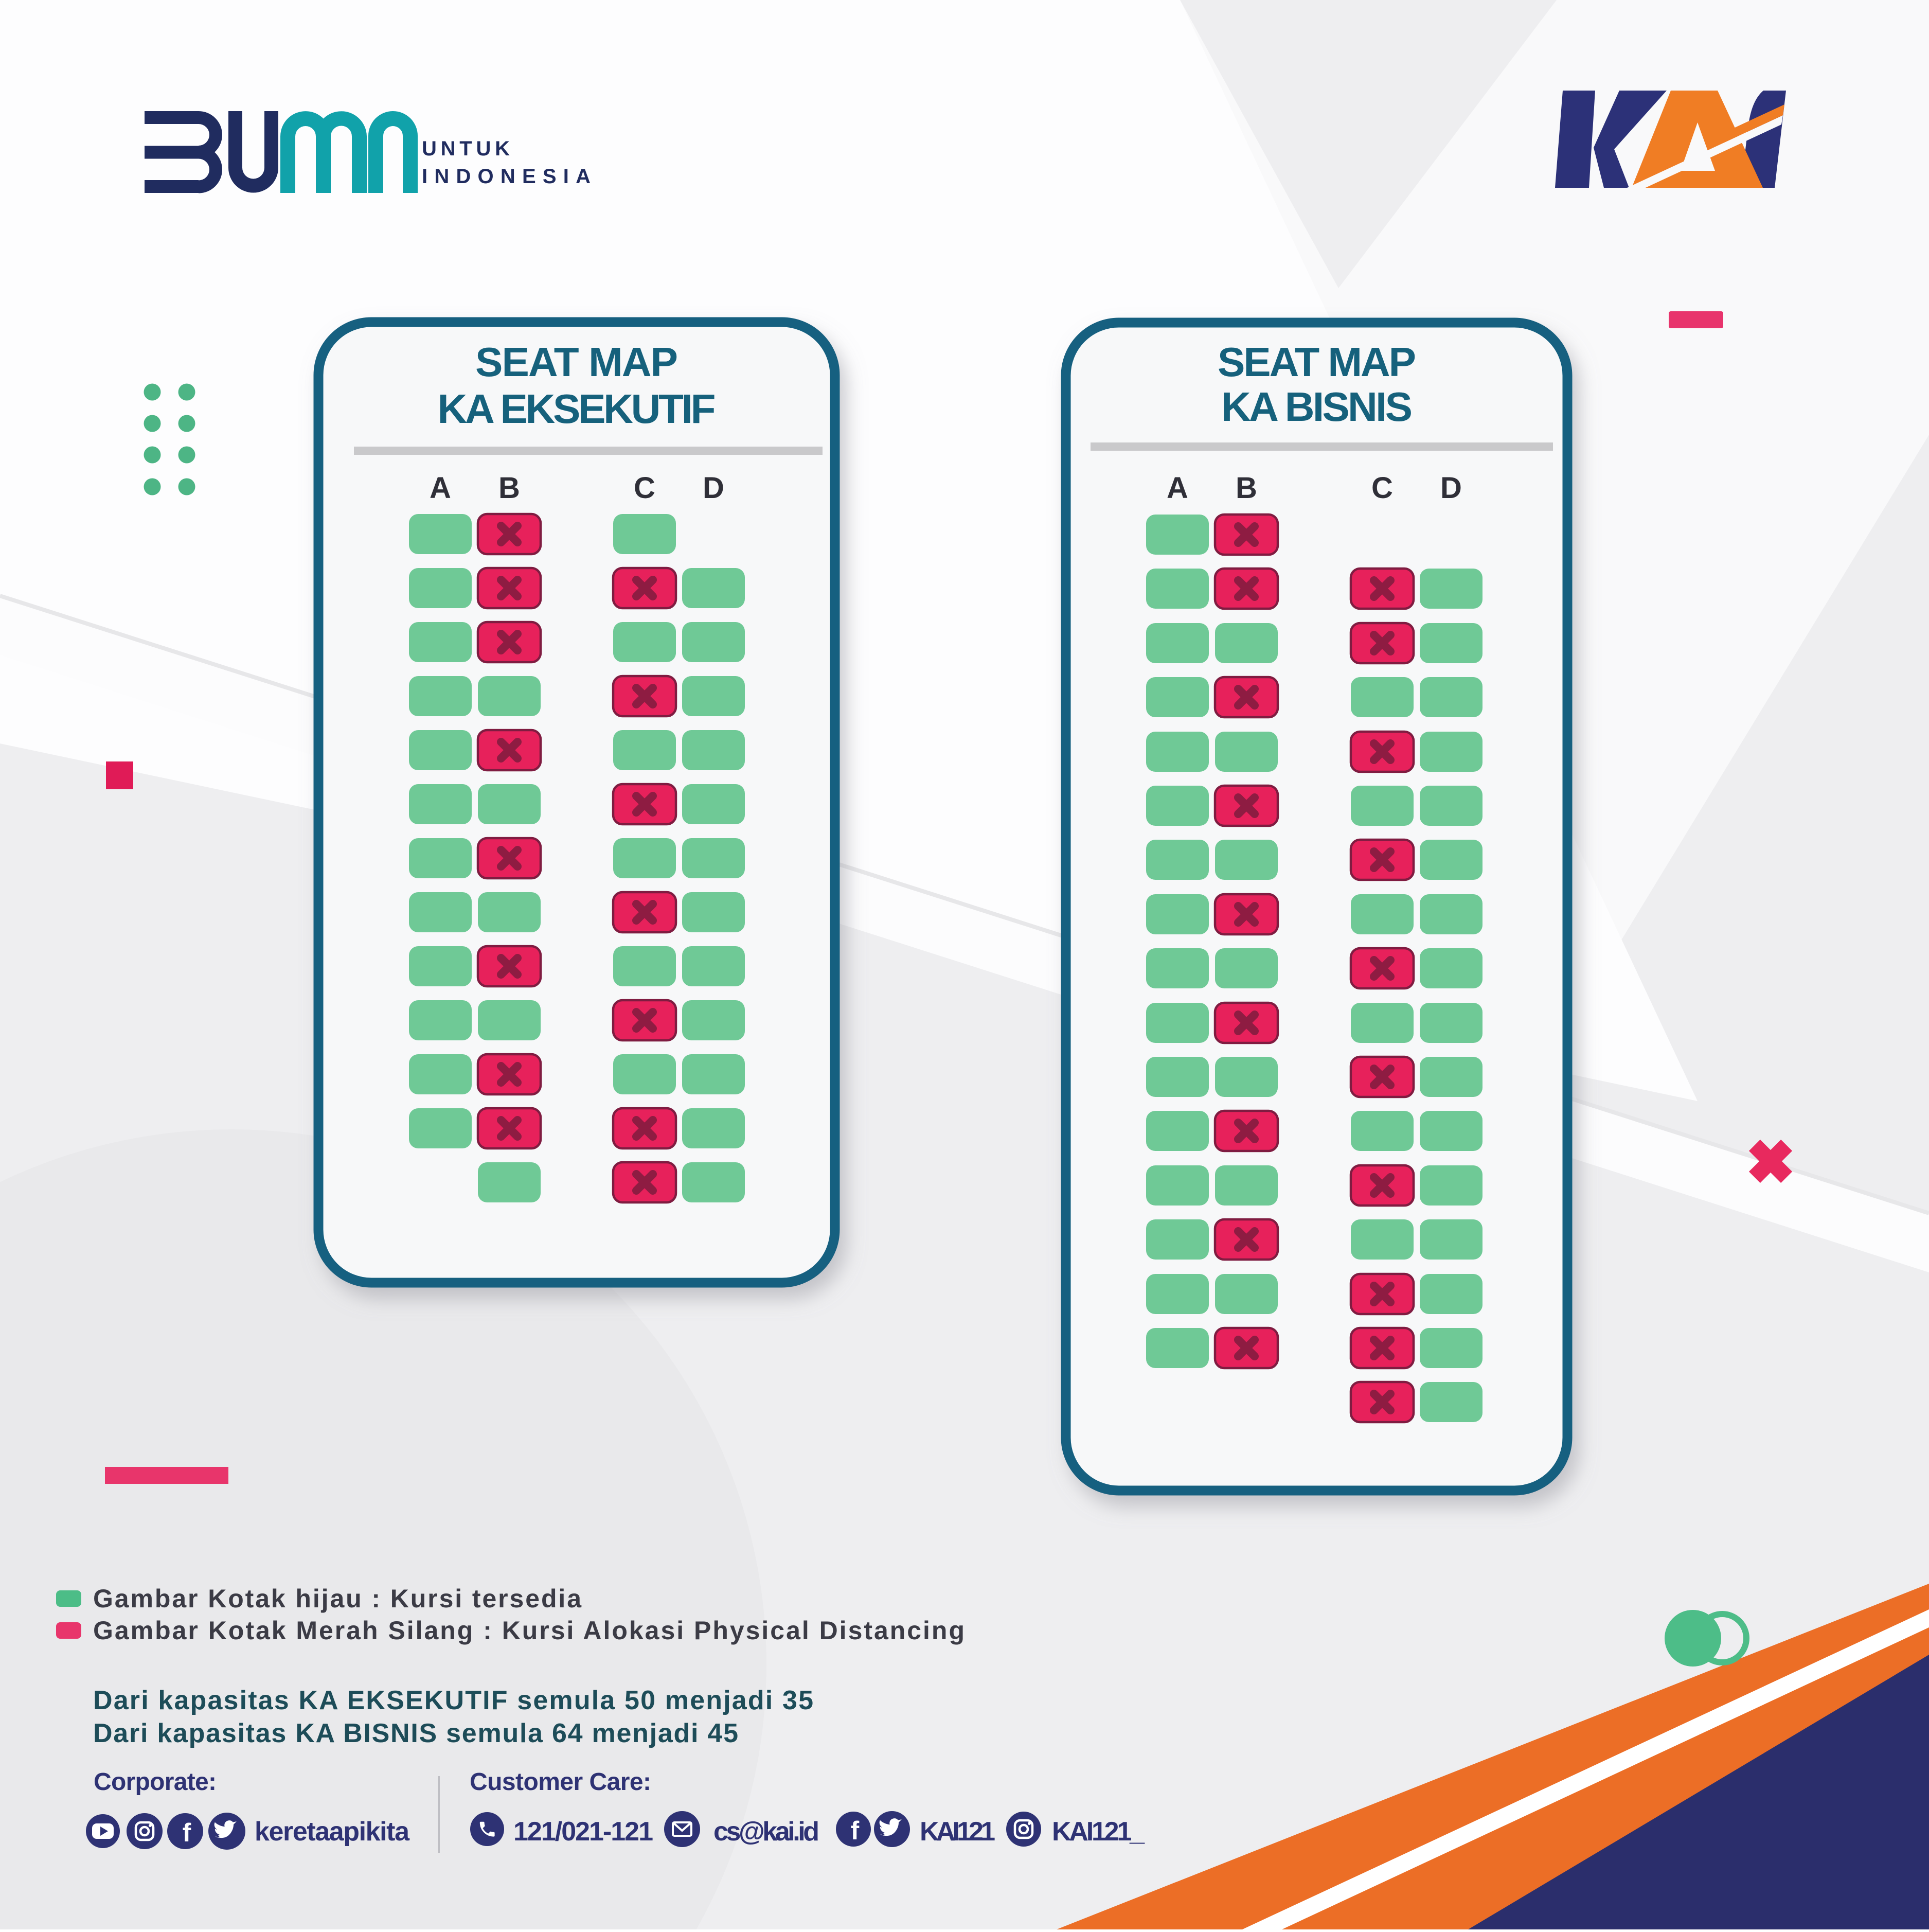 The image size is (1929, 1932). Describe the element at coordinates (583, 1832) in the screenshot. I see `svg-text: 121/021-121` at that location.